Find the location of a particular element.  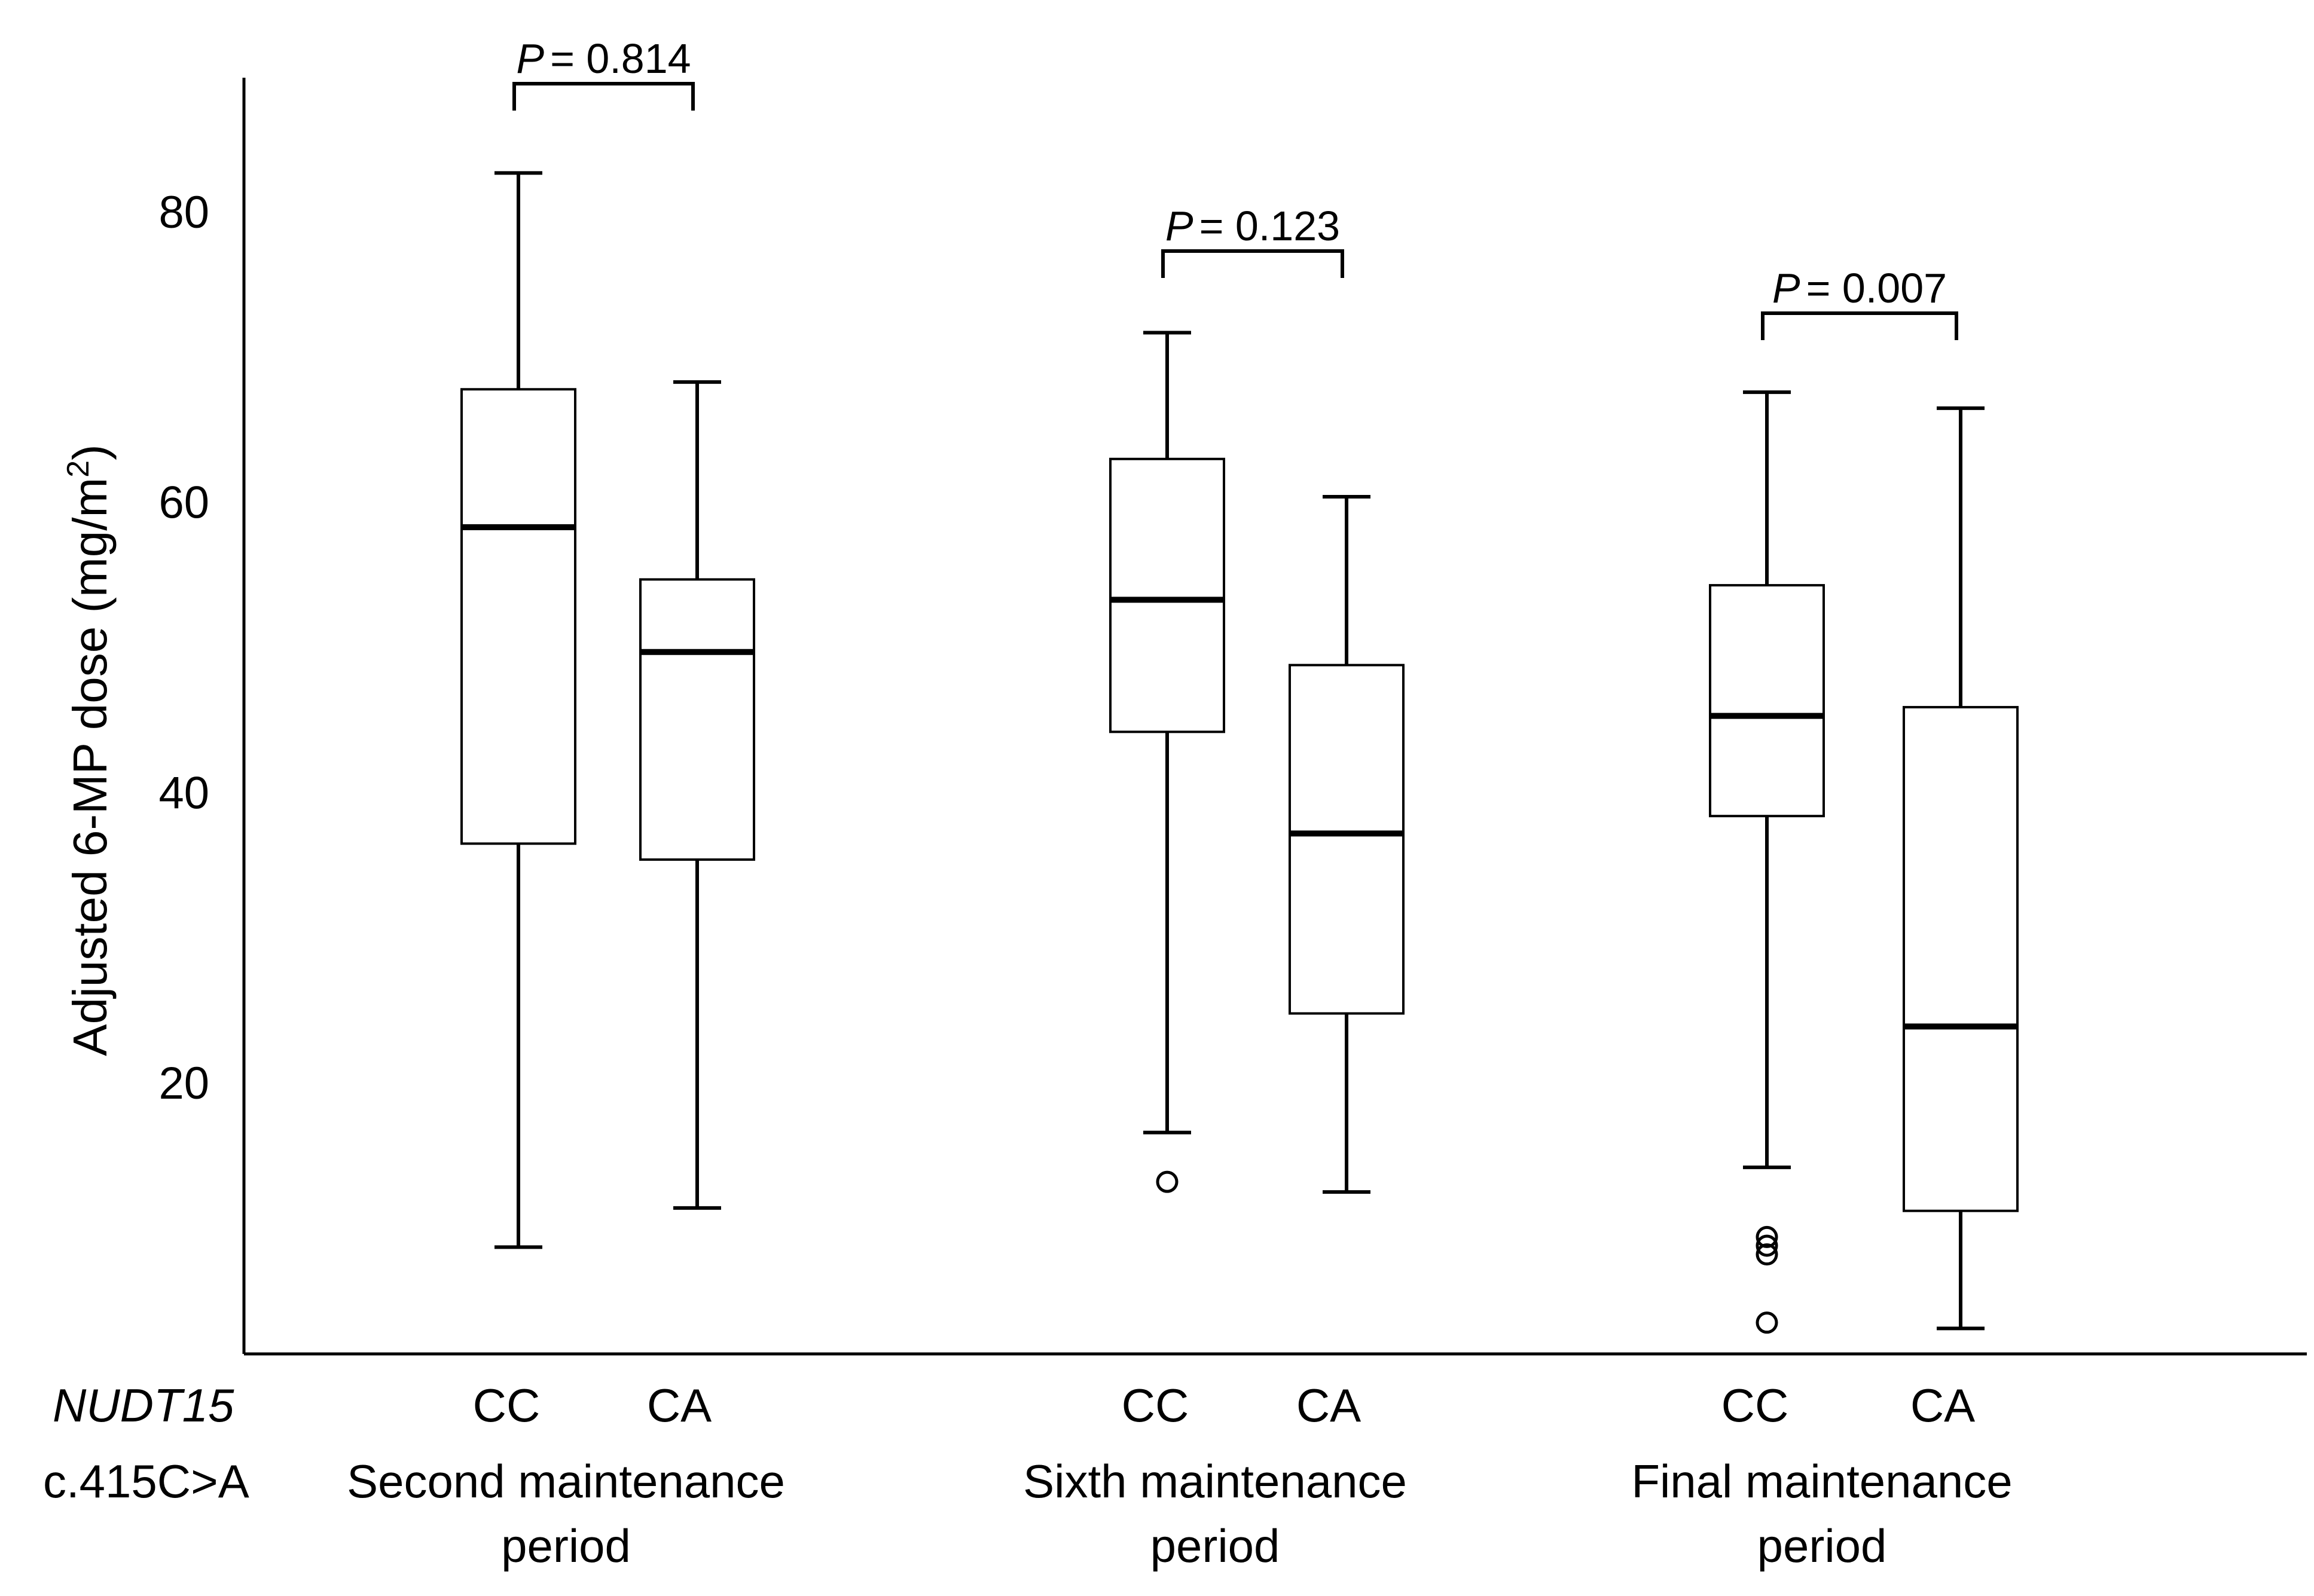

gene-name: NUDT15 is located at coordinates (143, 1405).